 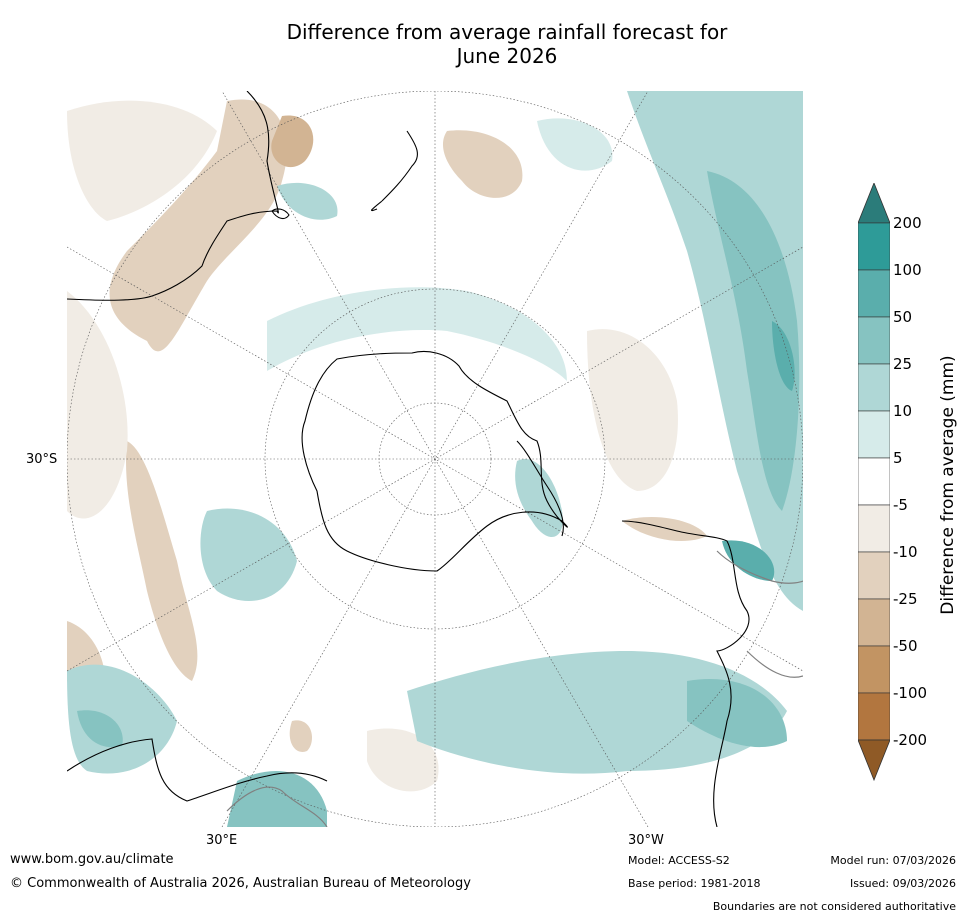 I want to click on australia-coastline, so click(x=173, y=196).